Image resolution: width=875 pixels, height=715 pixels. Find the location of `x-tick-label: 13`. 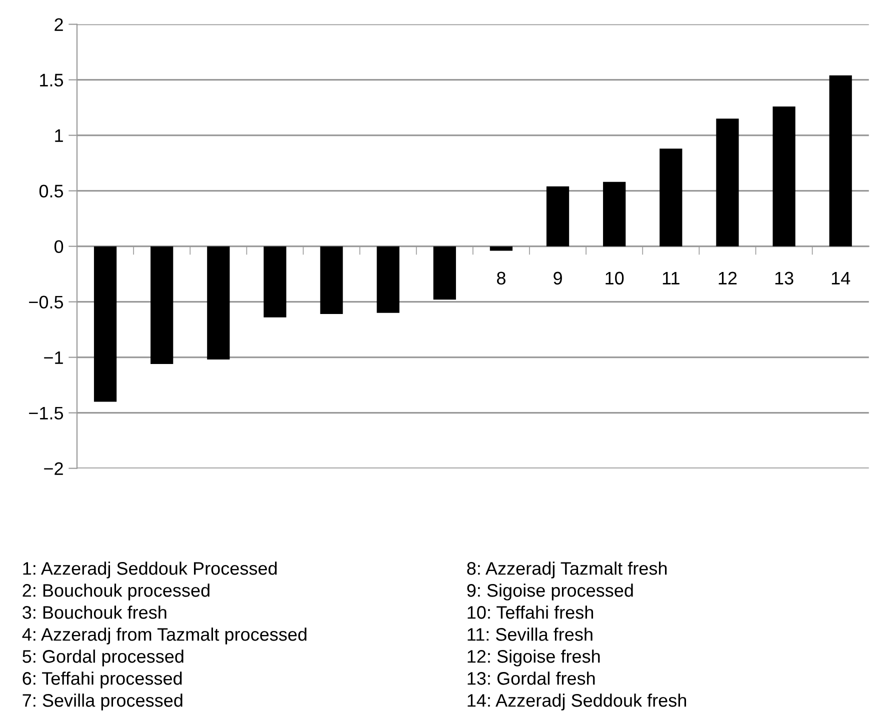

x-tick-label: 13 is located at coordinates (784, 278).